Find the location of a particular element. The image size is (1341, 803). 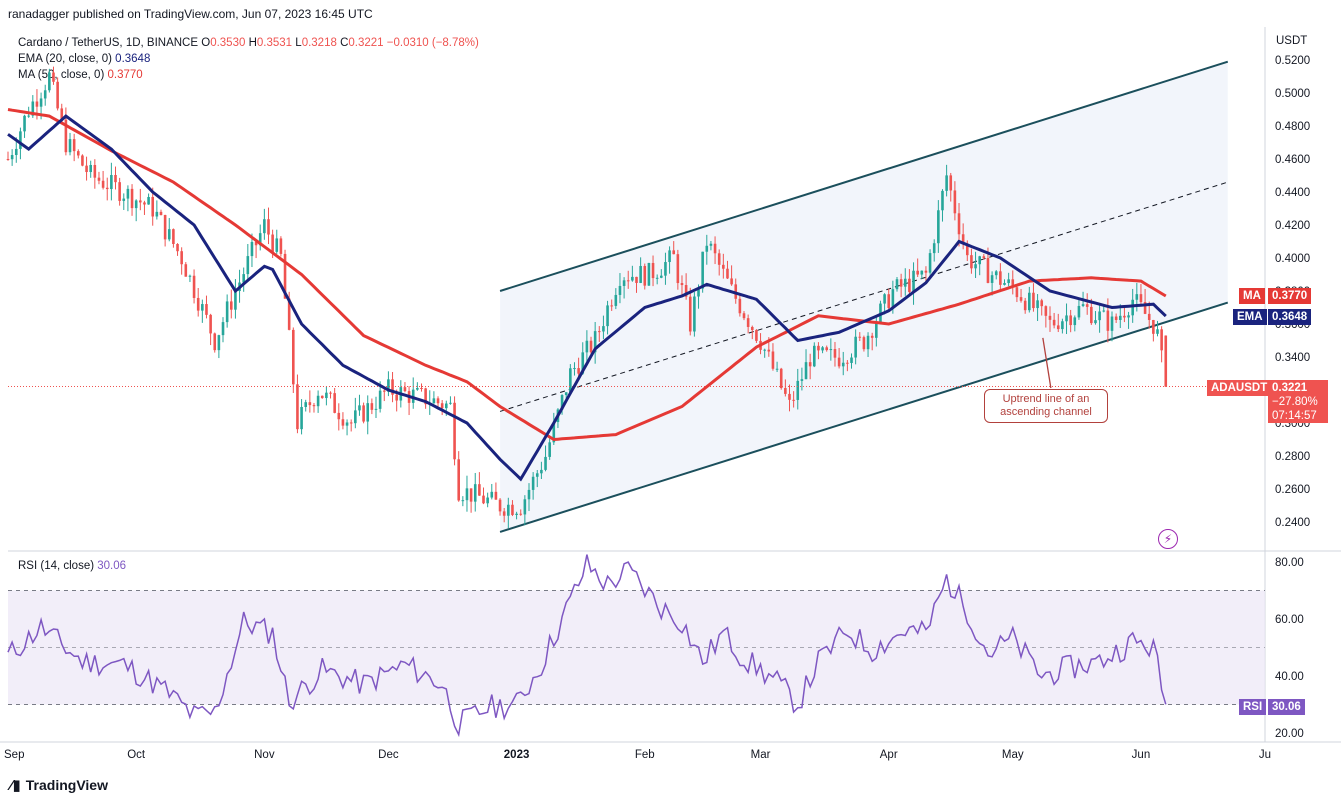

rsi-tick-label: 40.00 is located at coordinates (1289, 677).